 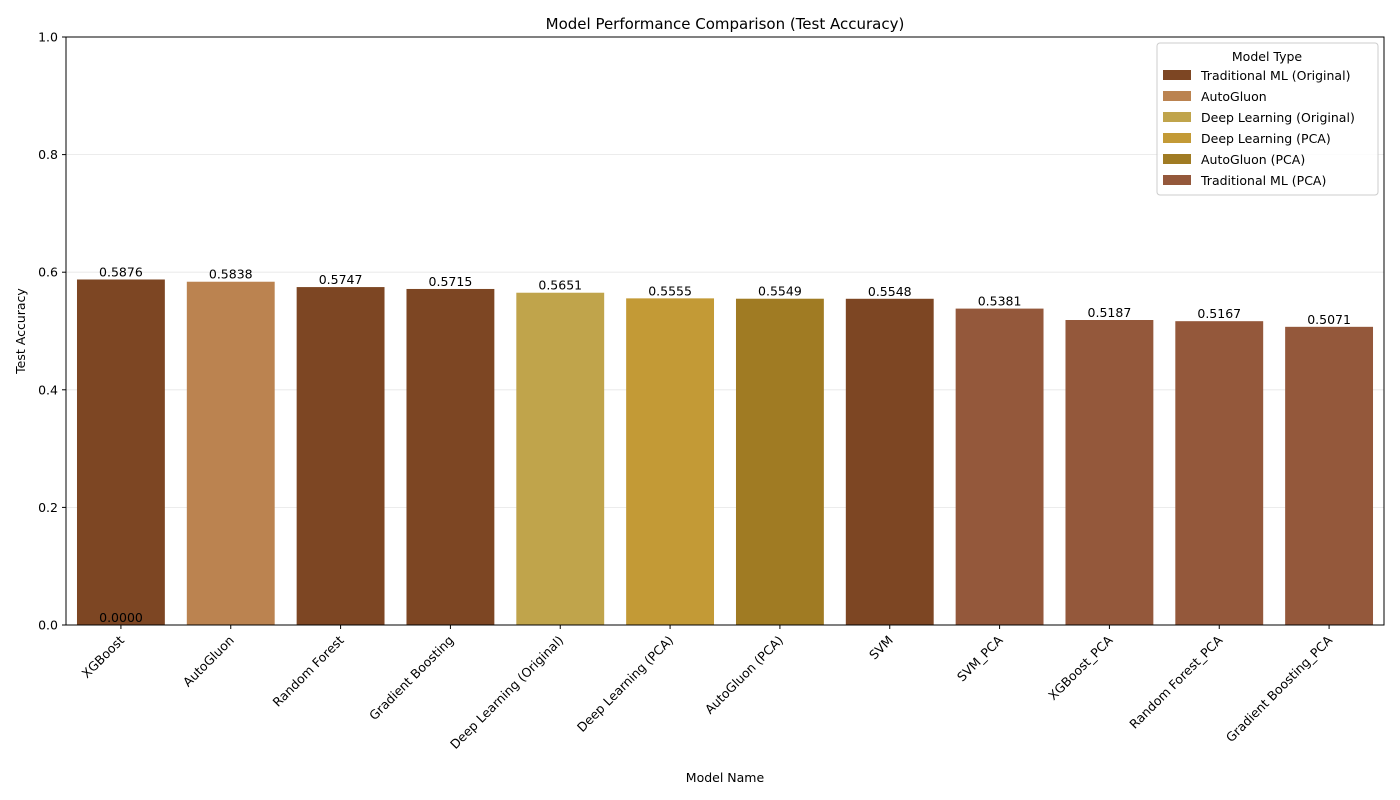 What do you see at coordinates (1234, 96) in the screenshot?
I see `legend-label: AutoGluon` at bounding box center [1234, 96].